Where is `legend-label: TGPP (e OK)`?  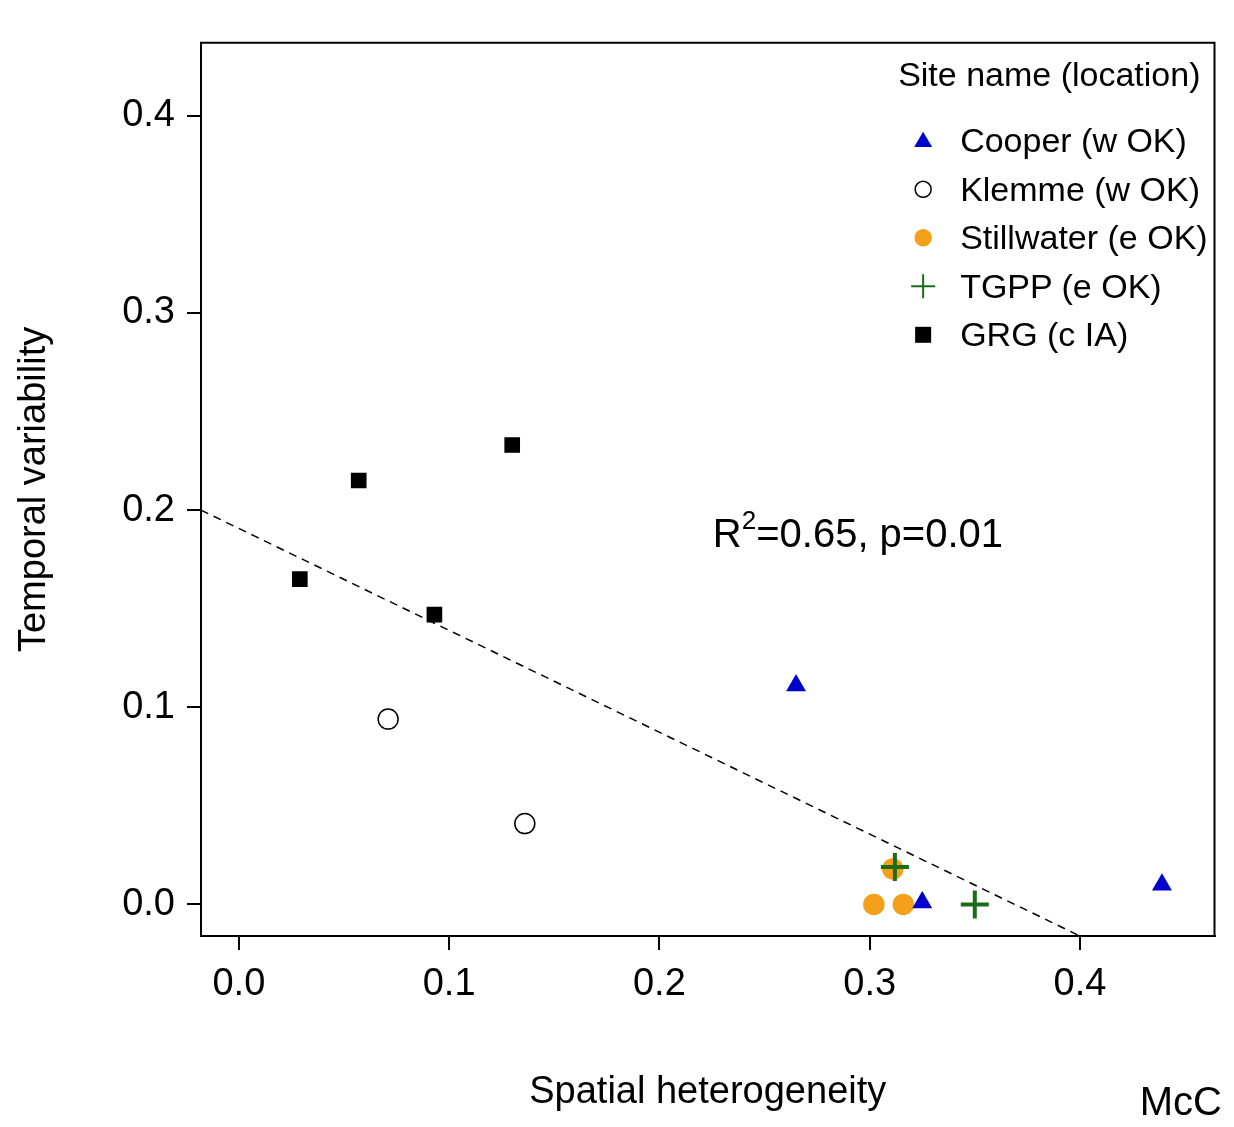
legend-label: TGPP (e OK) is located at coordinates (1061, 285).